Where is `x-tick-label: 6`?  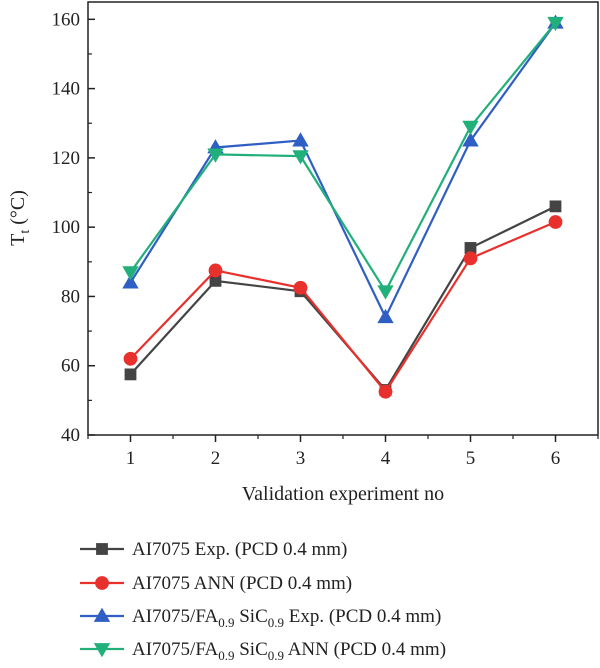
x-tick-label: 6 is located at coordinates (556, 458).